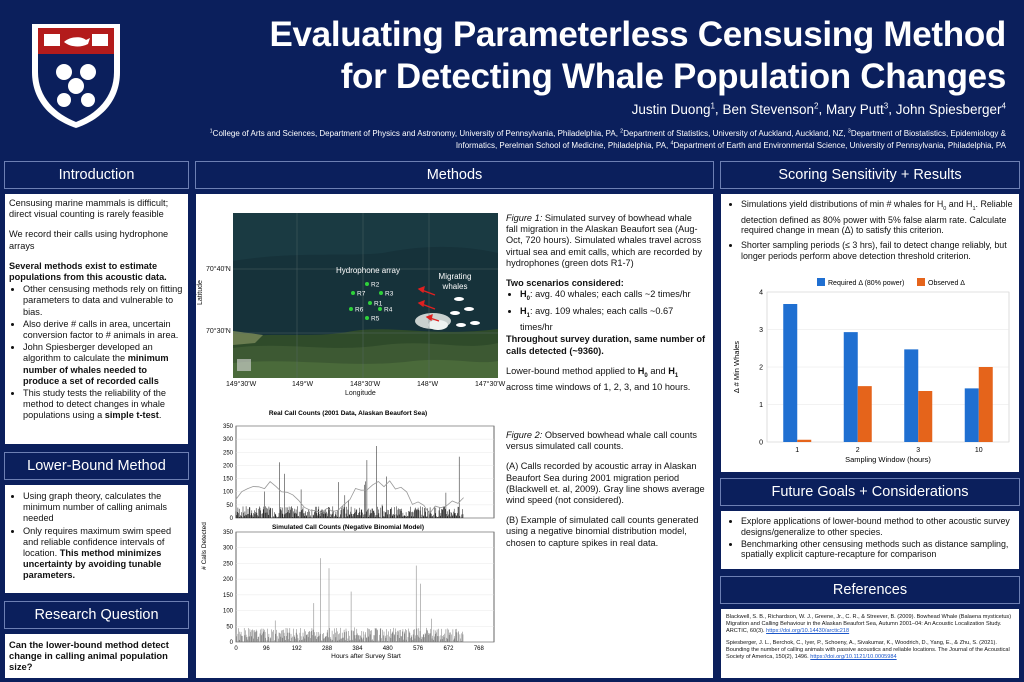  Describe the element at coordinates (228, 549) in the screenshot. I see `counts-y-tick: 300` at that location.